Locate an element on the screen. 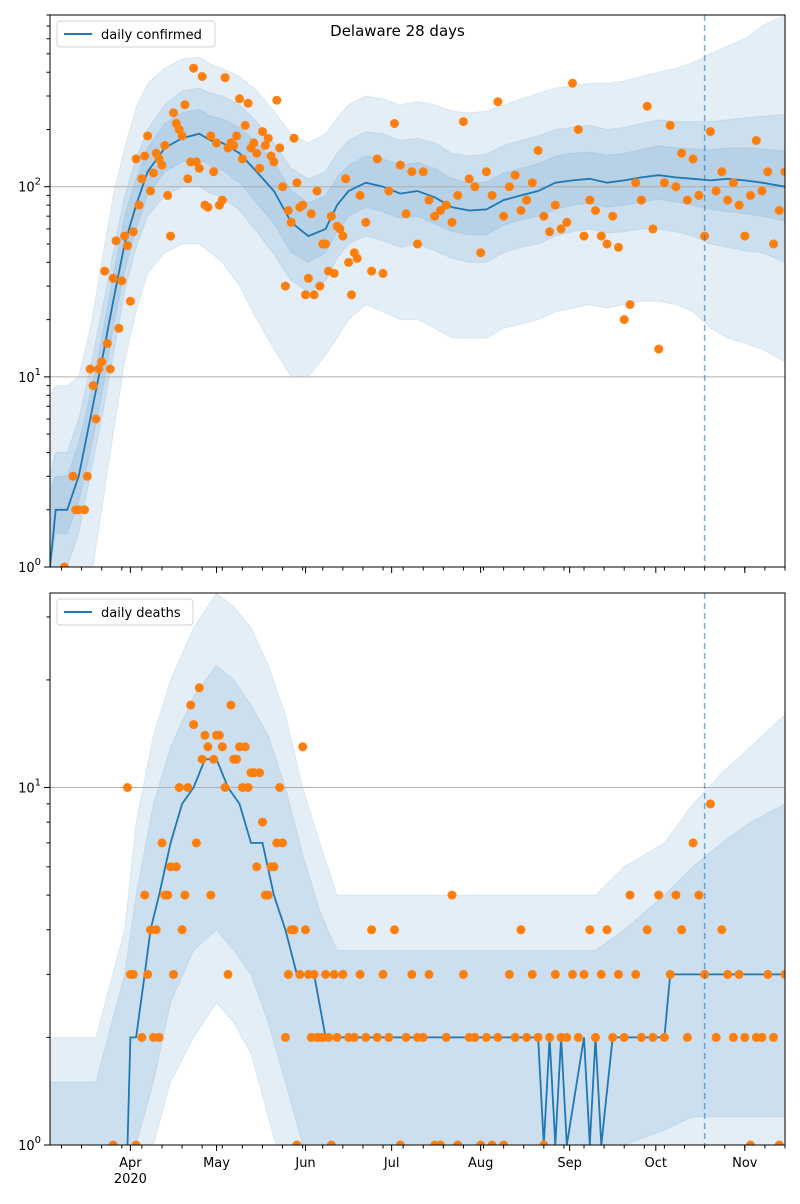  legend: daily deaths is located at coordinates (125, 612).